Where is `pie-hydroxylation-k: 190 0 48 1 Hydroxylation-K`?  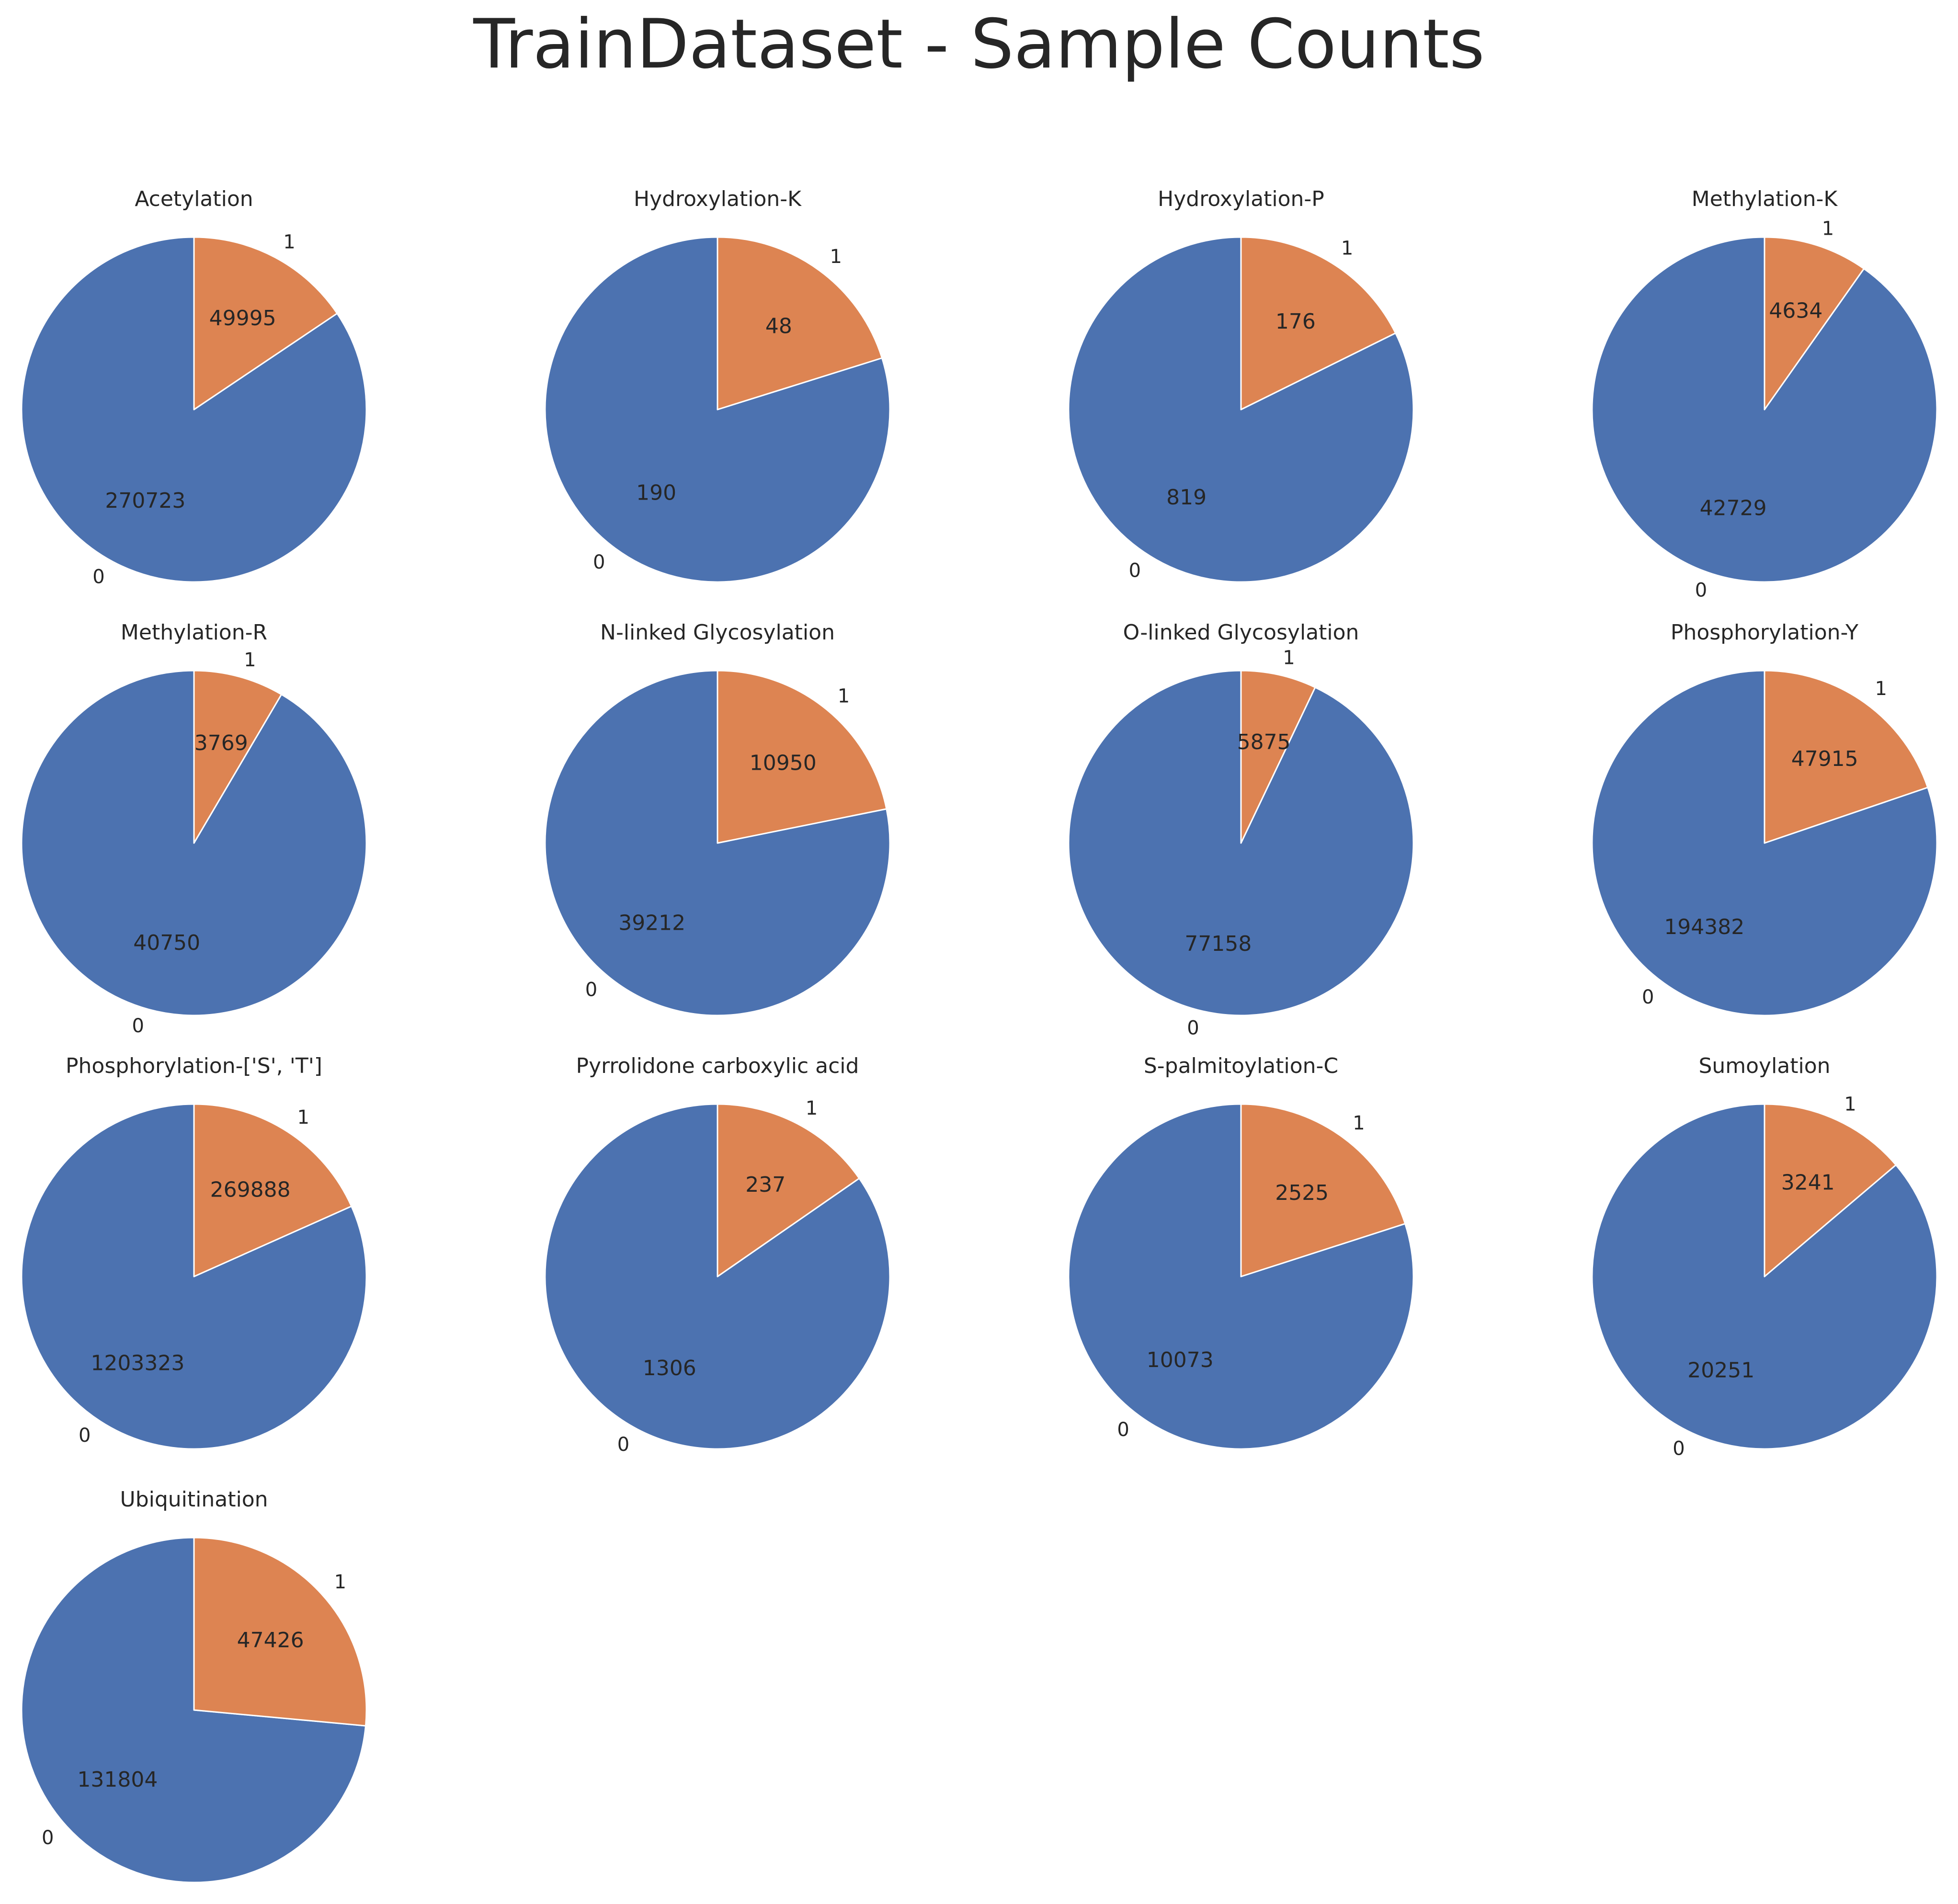
pie-hydroxylation-k: 190 0 48 1 Hydroxylation-K is located at coordinates (717, 385).